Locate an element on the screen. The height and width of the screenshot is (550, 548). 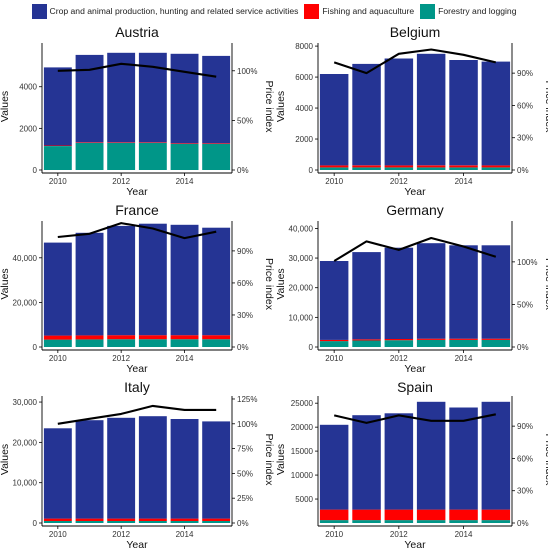
legend-item-fishing: Fishing and aquaculture is located at coordinates (359, 11).